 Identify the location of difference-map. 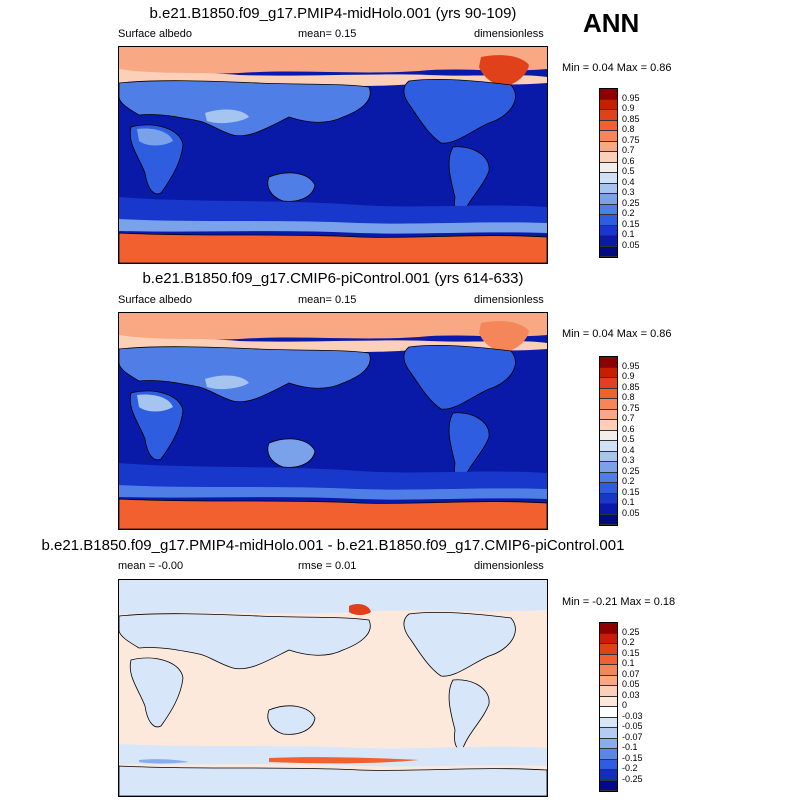
(333, 688).